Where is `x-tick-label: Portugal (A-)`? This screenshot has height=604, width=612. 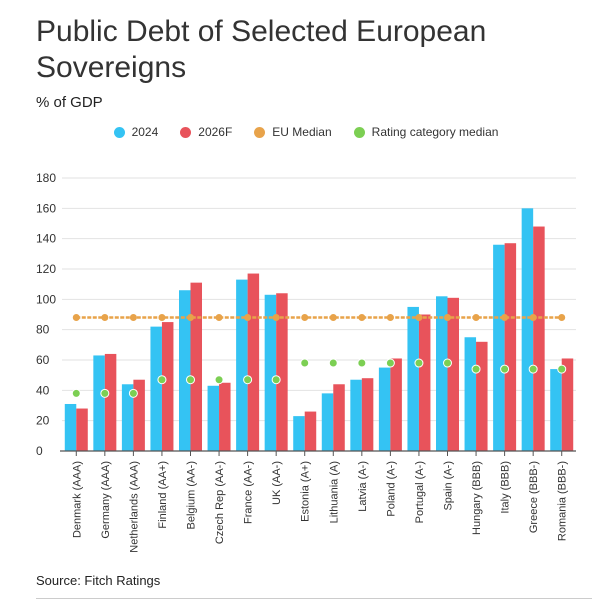 x-tick-label: Portugal (A-) is located at coordinates (420, 492).